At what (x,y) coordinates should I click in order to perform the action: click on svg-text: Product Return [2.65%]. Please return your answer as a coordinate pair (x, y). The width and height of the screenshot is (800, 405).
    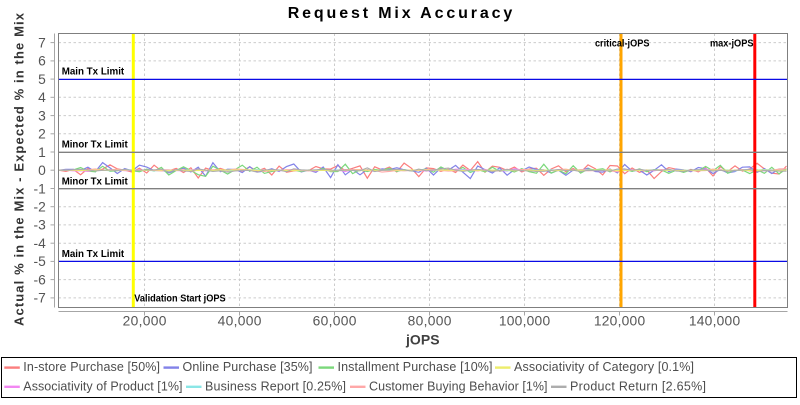
    Looking at the image, I should click on (638, 386).